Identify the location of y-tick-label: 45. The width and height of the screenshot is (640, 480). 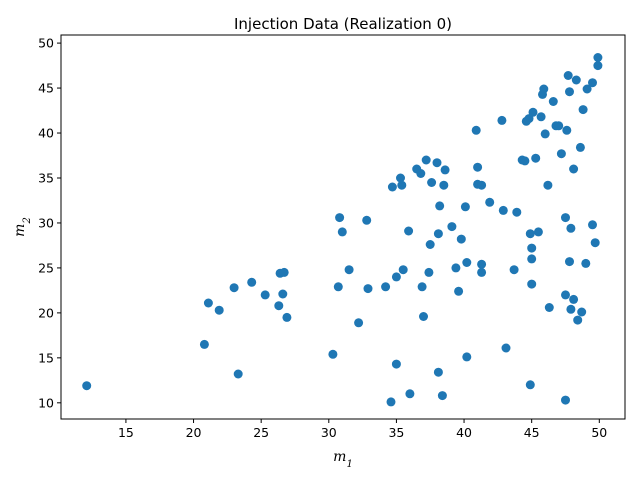
(46, 88).